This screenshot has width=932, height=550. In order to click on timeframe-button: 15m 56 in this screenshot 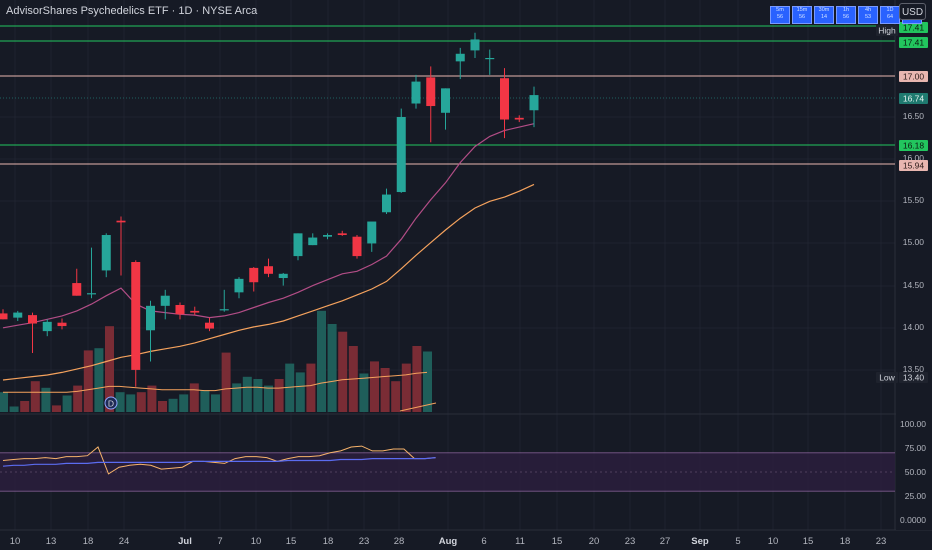, I will do `click(802, 15)`.